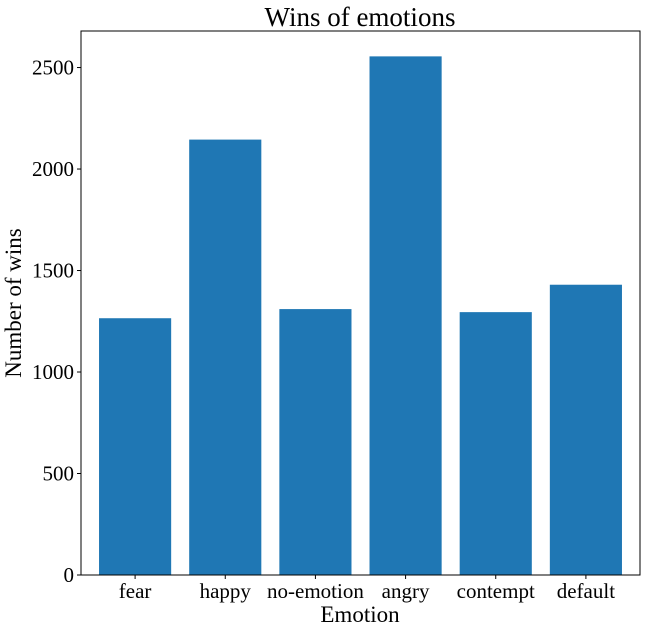 The height and width of the screenshot is (633, 647). I want to click on bar-no-emotion, so click(315, 442).